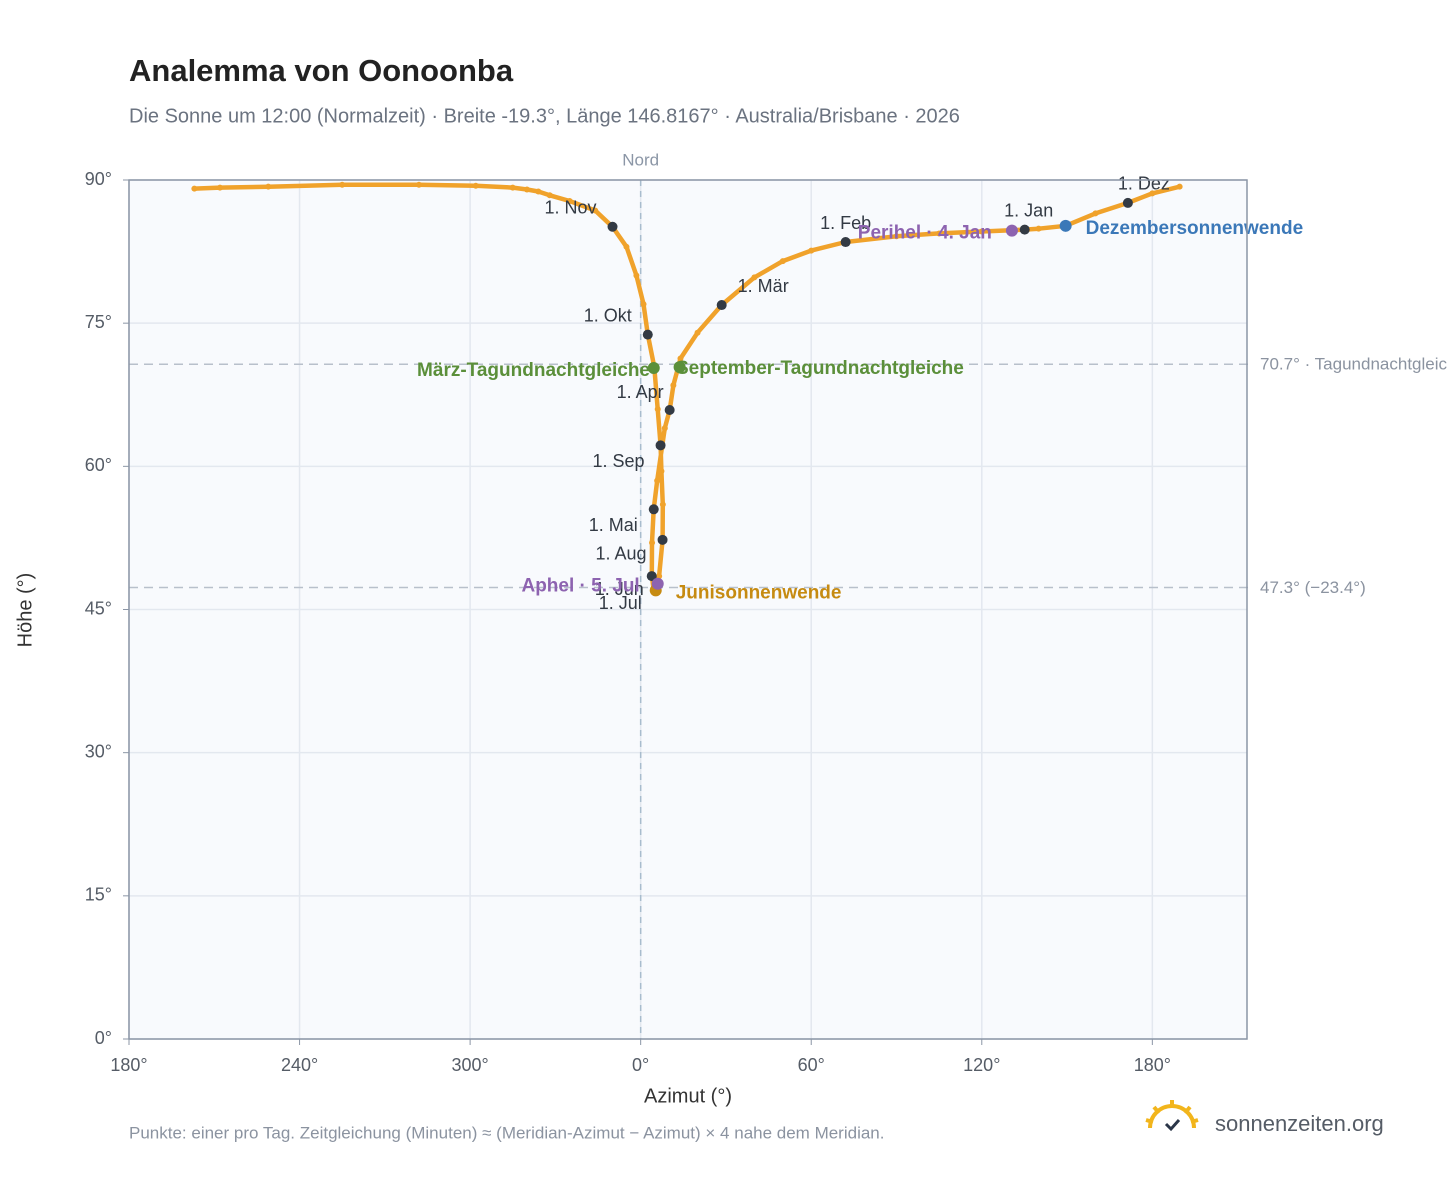  Describe the element at coordinates (608, 315) in the screenshot. I see `month-label: 1. Okt` at that location.